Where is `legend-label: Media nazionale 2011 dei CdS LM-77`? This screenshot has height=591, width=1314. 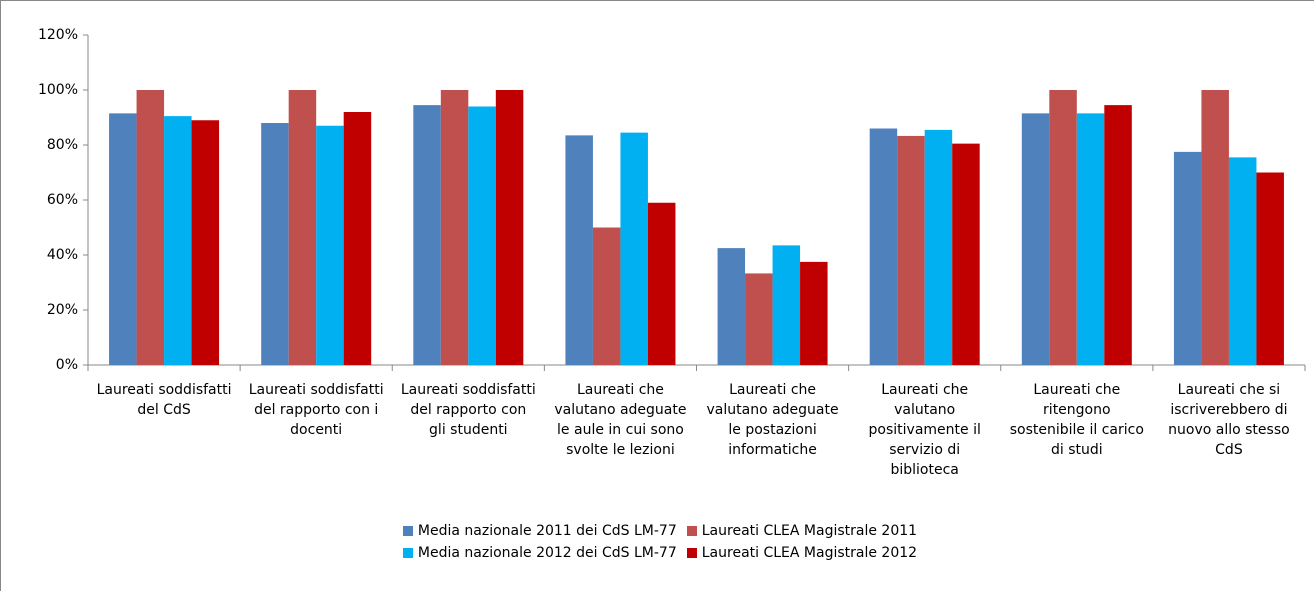
legend-label: Media nazionale 2011 dei CdS LM-77 is located at coordinates (547, 531).